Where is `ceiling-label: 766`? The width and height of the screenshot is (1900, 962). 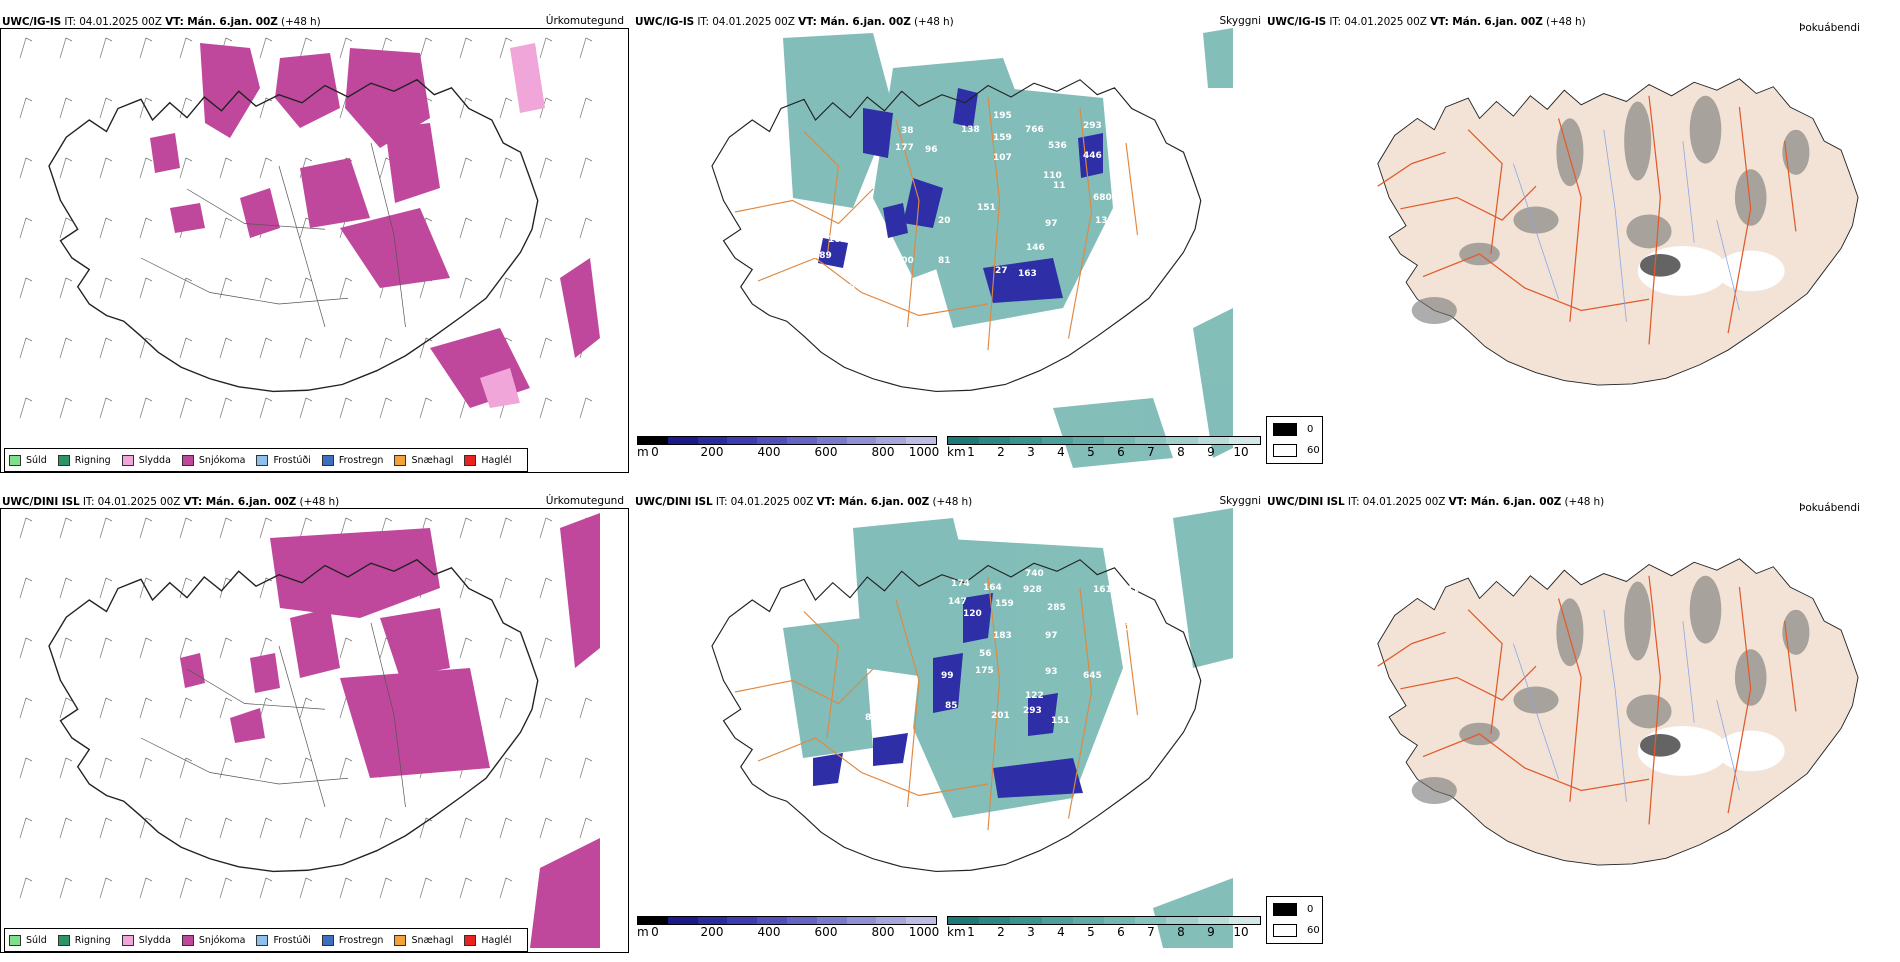
ceiling-label: 766 is located at coordinates (1034, 130).